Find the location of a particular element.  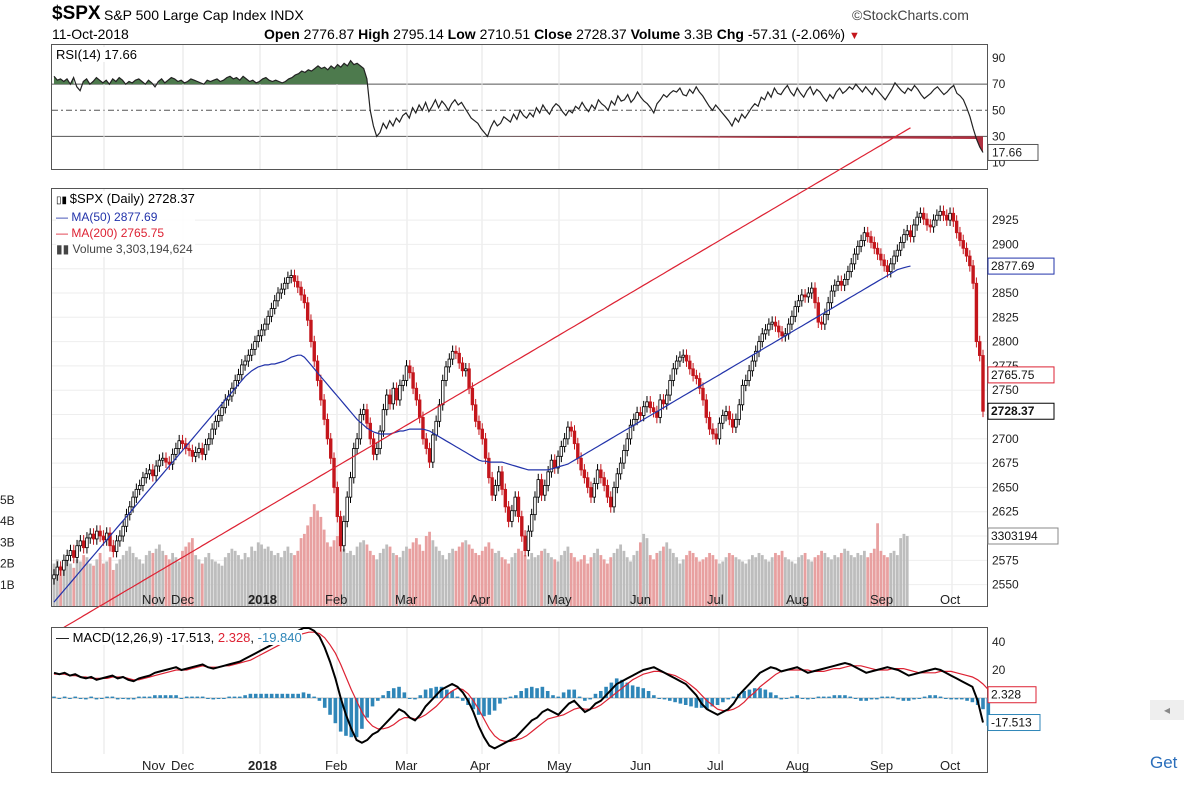

rsi-overbought-fill is located at coordinates (117, 81).